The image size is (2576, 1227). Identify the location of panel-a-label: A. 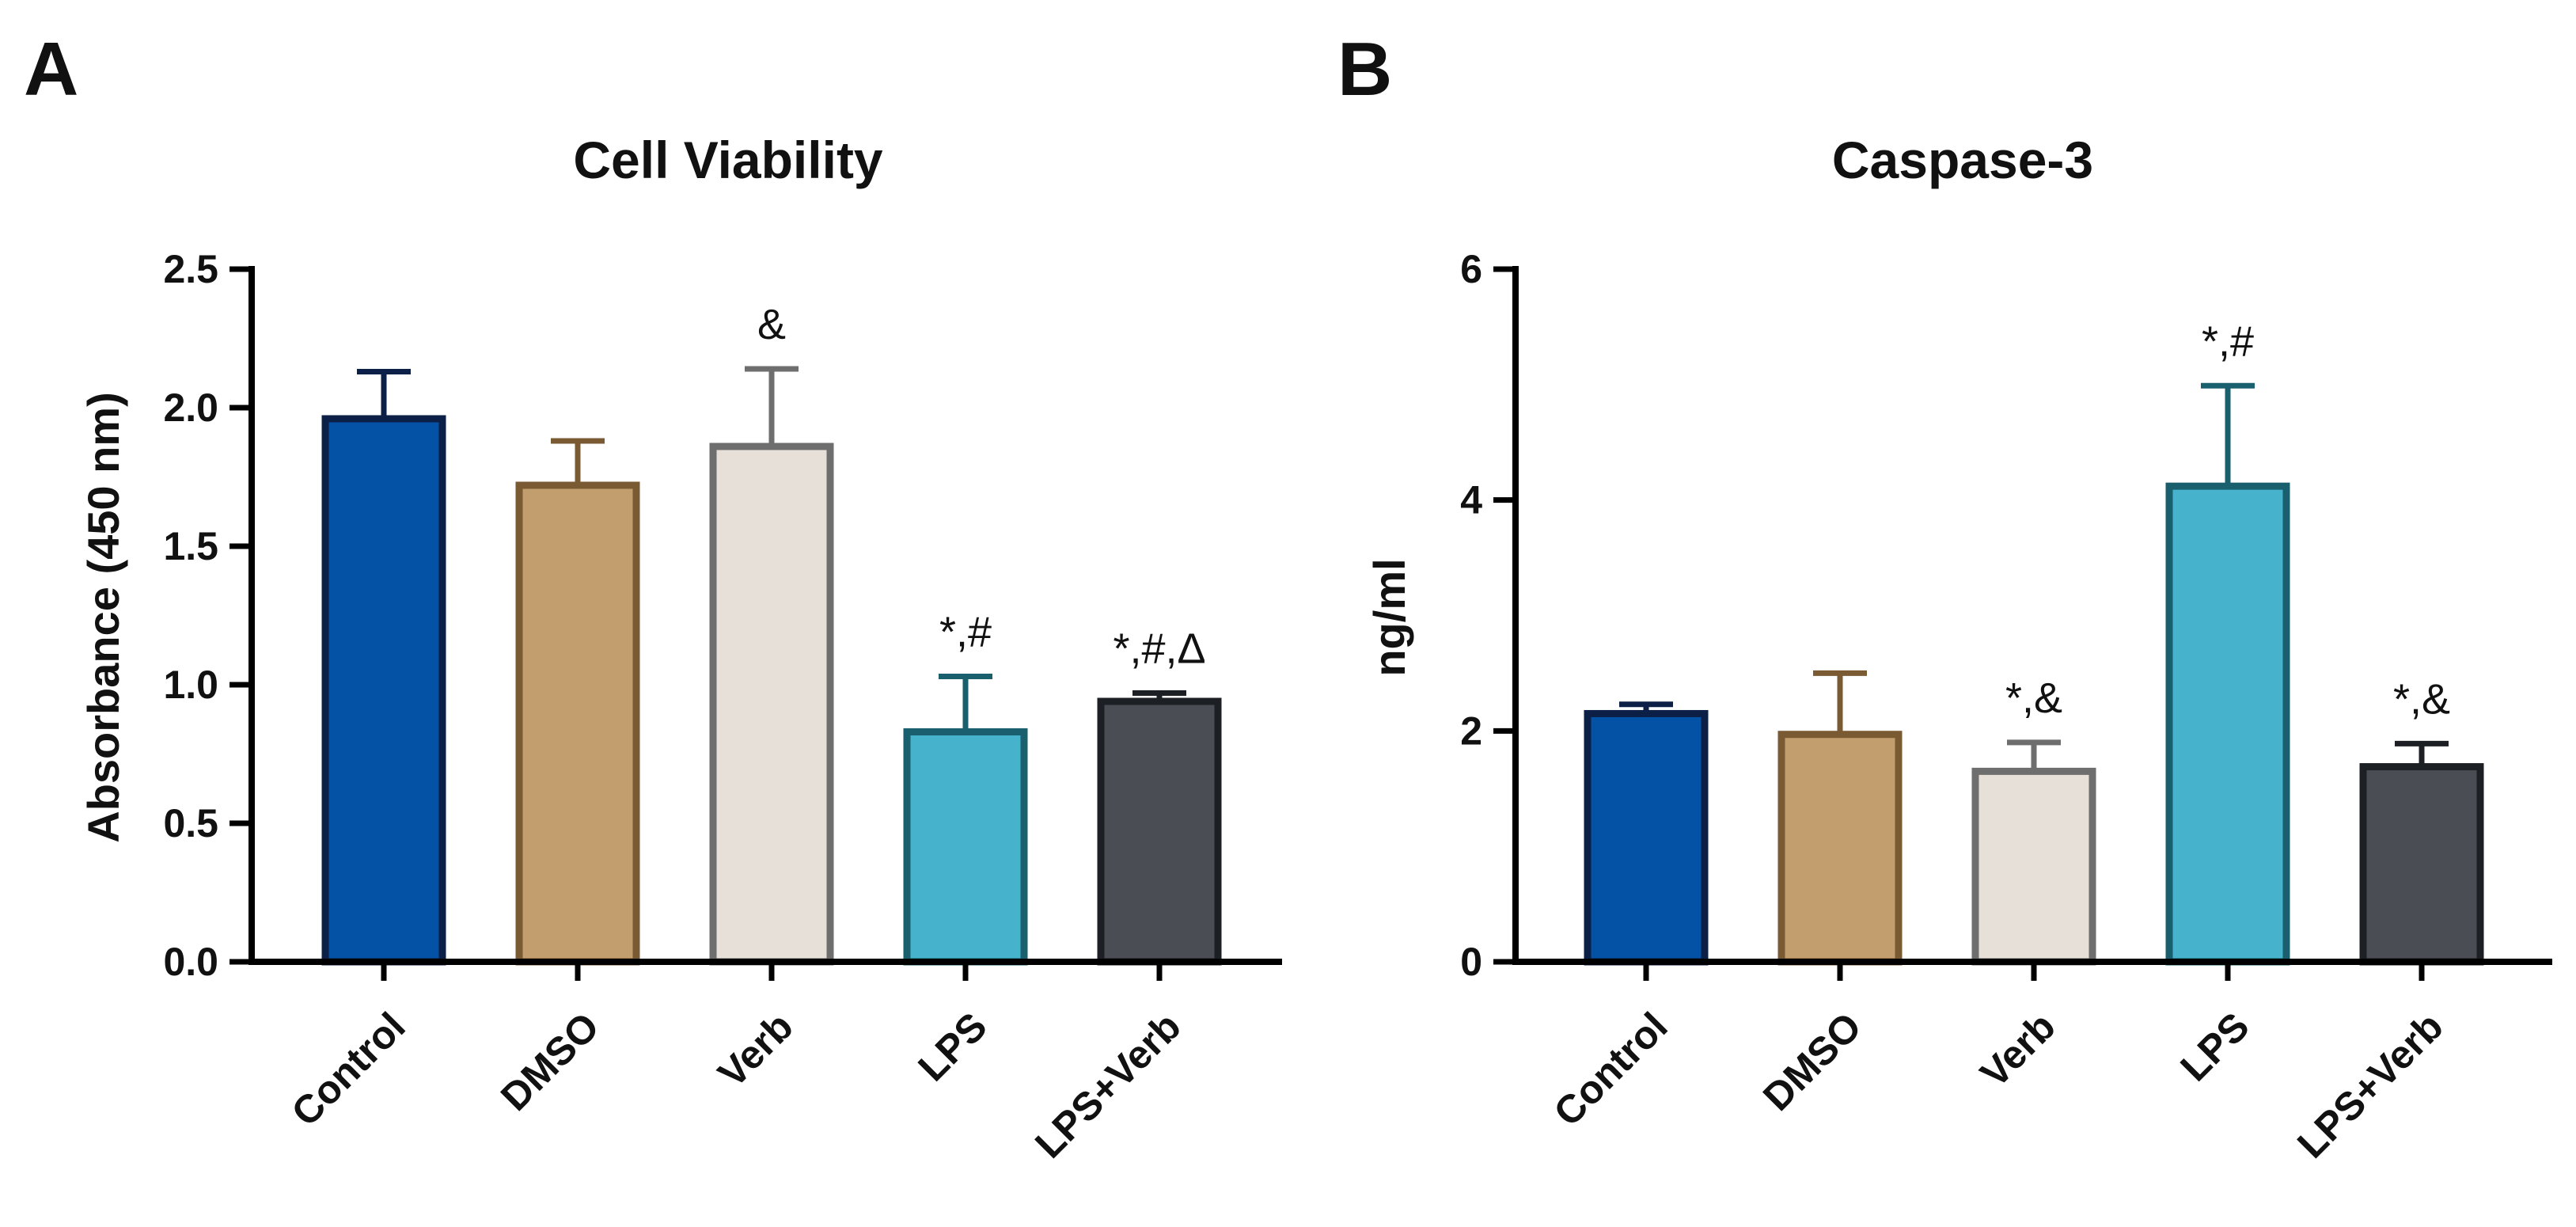
(51, 69).